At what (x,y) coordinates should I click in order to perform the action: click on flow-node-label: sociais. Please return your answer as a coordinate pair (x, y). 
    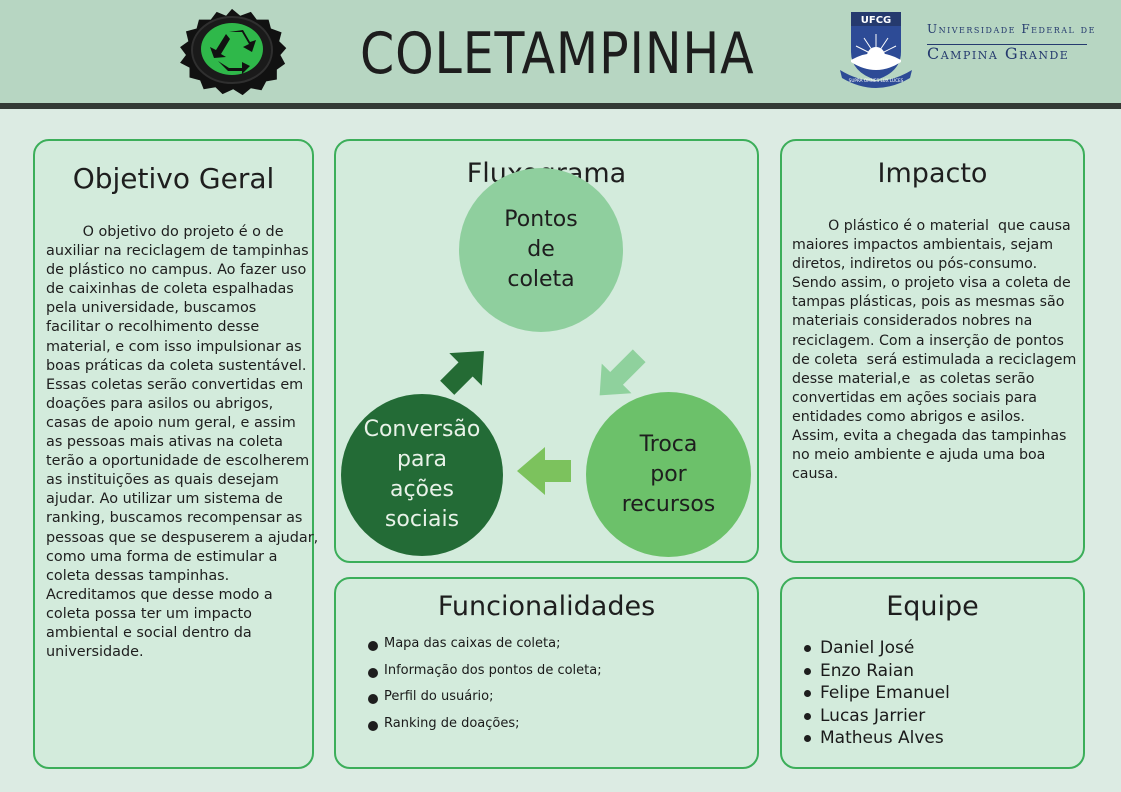
    Looking at the image, I should click on (422, 519).